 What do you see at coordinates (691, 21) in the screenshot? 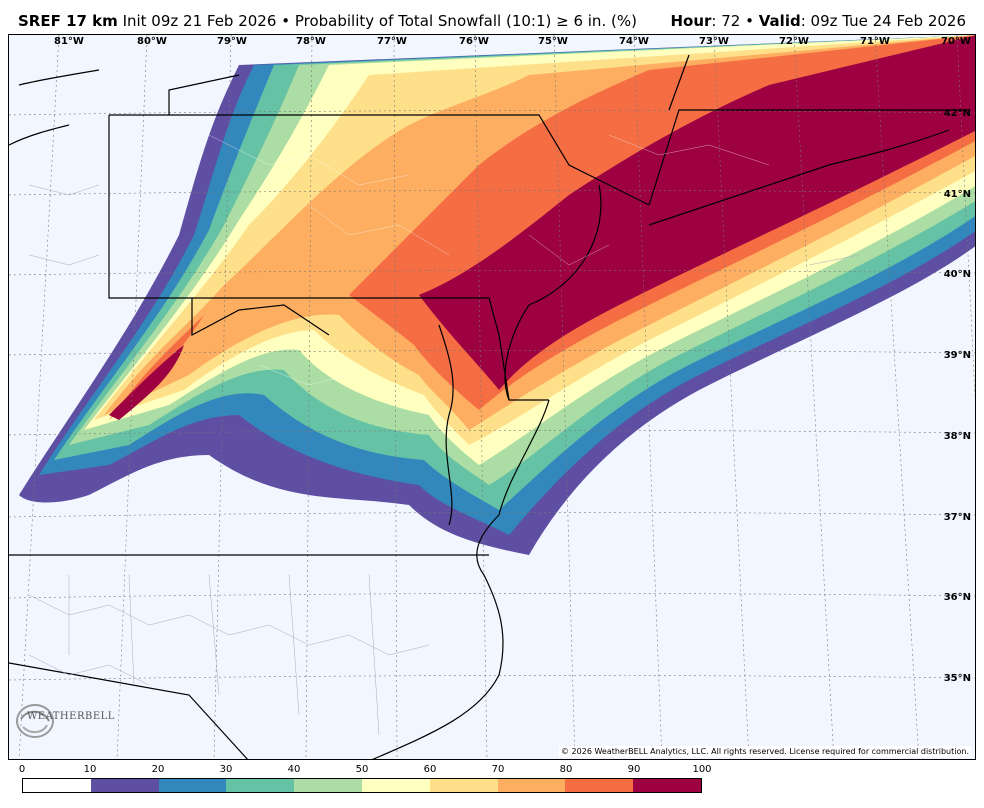
I see `hour-label: Hour` at bounding box center [691, 21].